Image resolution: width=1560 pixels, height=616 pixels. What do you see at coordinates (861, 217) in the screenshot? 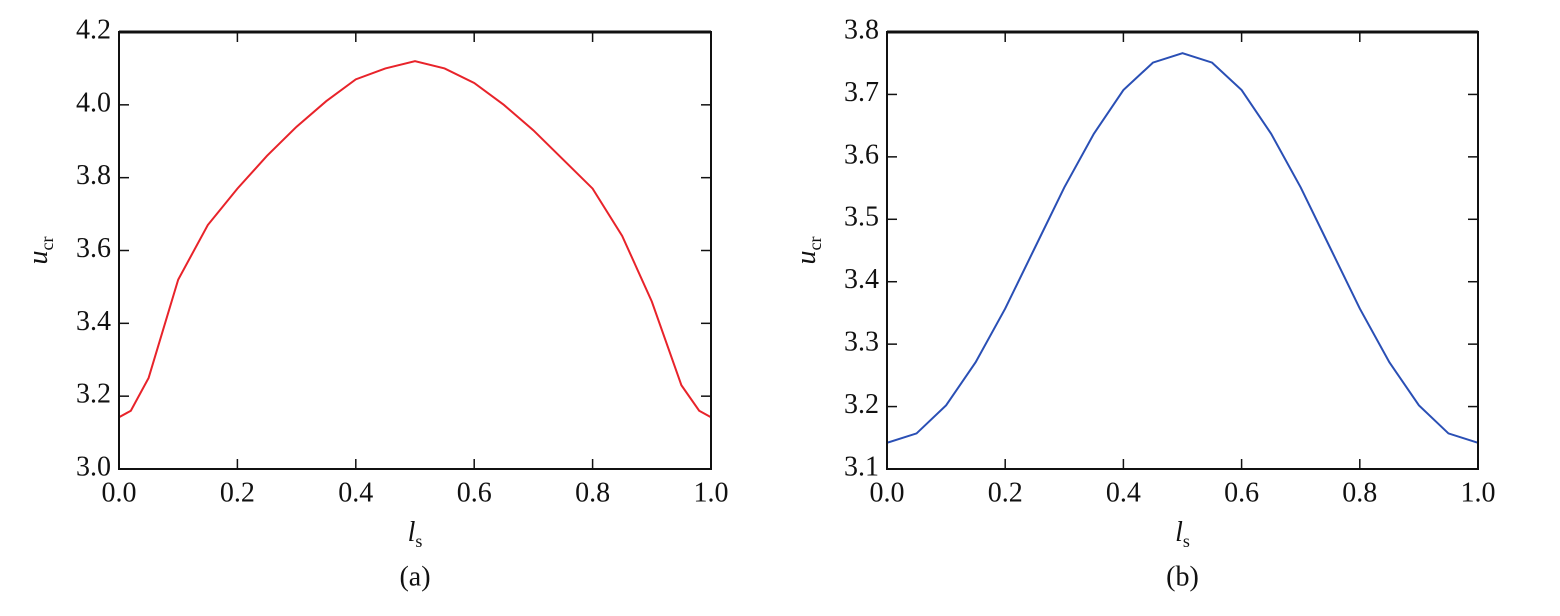
I see `y-tick-label: 3.5` at bounding box center [861, 217].